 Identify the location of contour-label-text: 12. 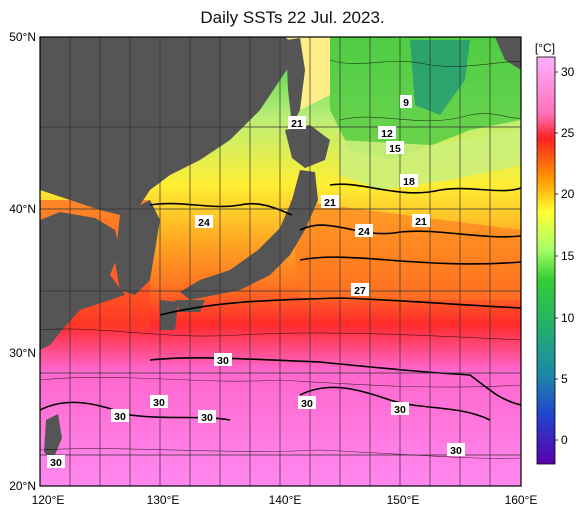
(387, 134).